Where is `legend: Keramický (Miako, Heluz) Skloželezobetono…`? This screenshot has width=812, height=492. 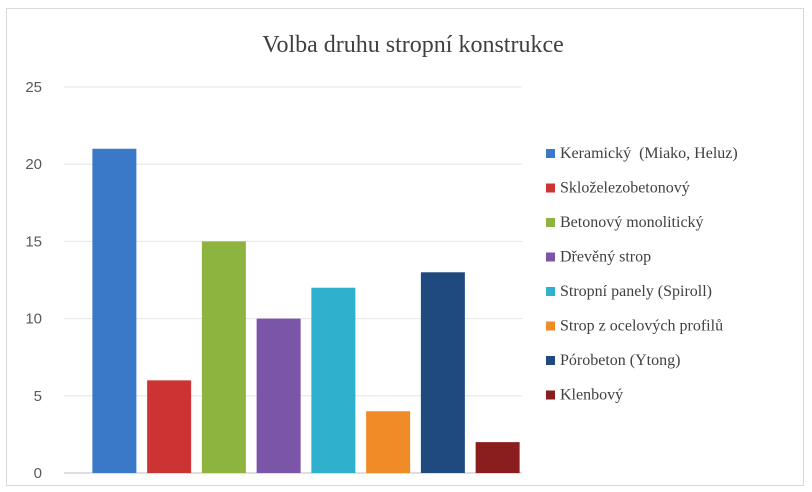
legend: Keramický (Miako, Heluz) Skloželezobetono… is located at coordinates (642, 274).